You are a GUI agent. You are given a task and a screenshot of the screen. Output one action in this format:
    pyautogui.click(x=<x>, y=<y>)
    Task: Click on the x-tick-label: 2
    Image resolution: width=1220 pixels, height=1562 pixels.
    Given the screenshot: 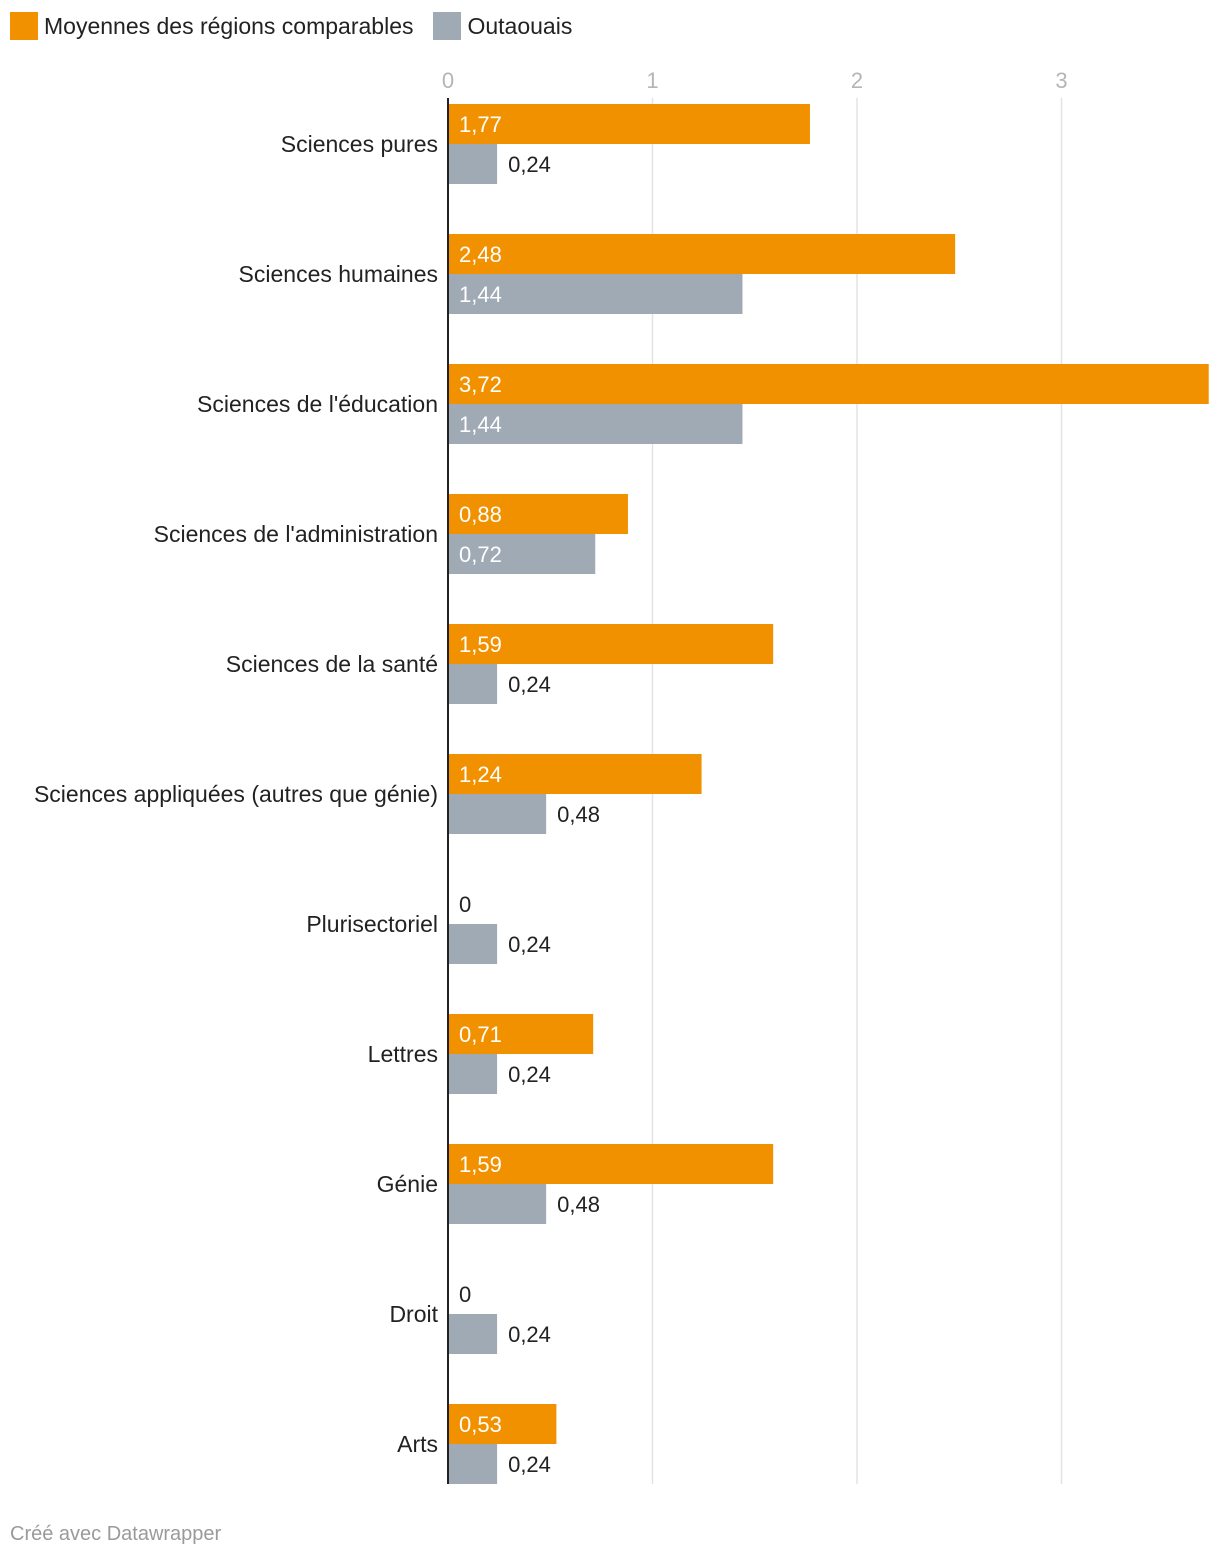 What is the action you would take?
    pyautogui.click(x=857, y=80)
    